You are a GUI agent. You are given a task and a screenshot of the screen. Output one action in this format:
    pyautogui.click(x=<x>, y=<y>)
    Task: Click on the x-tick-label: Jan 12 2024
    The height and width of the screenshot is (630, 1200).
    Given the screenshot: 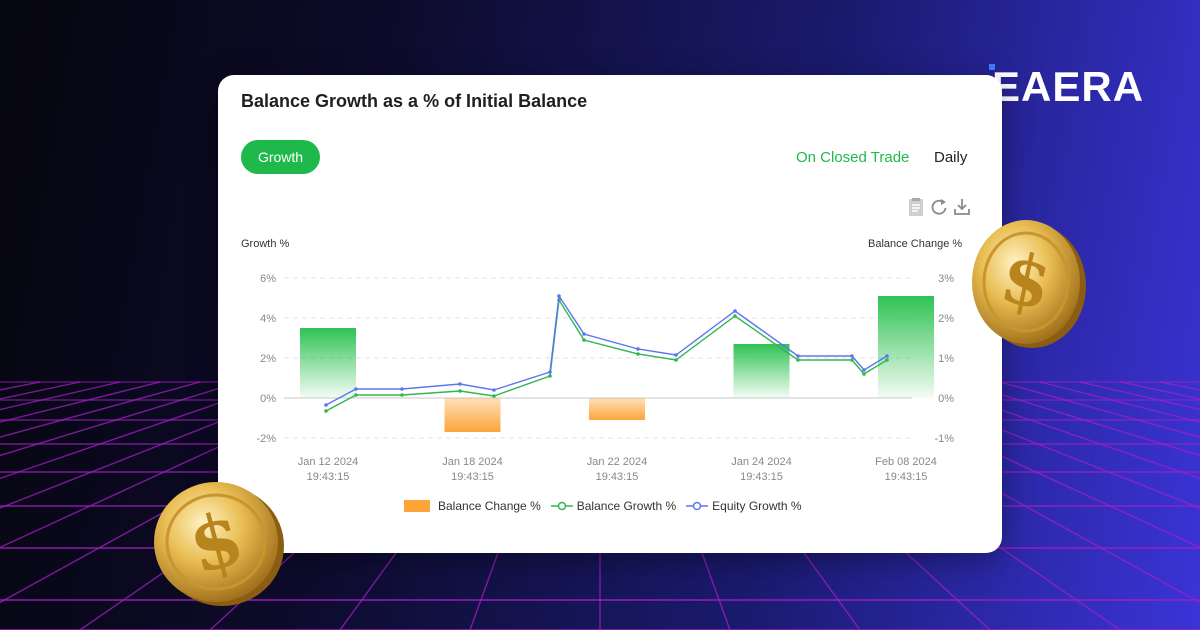 What is the action you would take?
    pyautogui.click(x=328, y=462)
    